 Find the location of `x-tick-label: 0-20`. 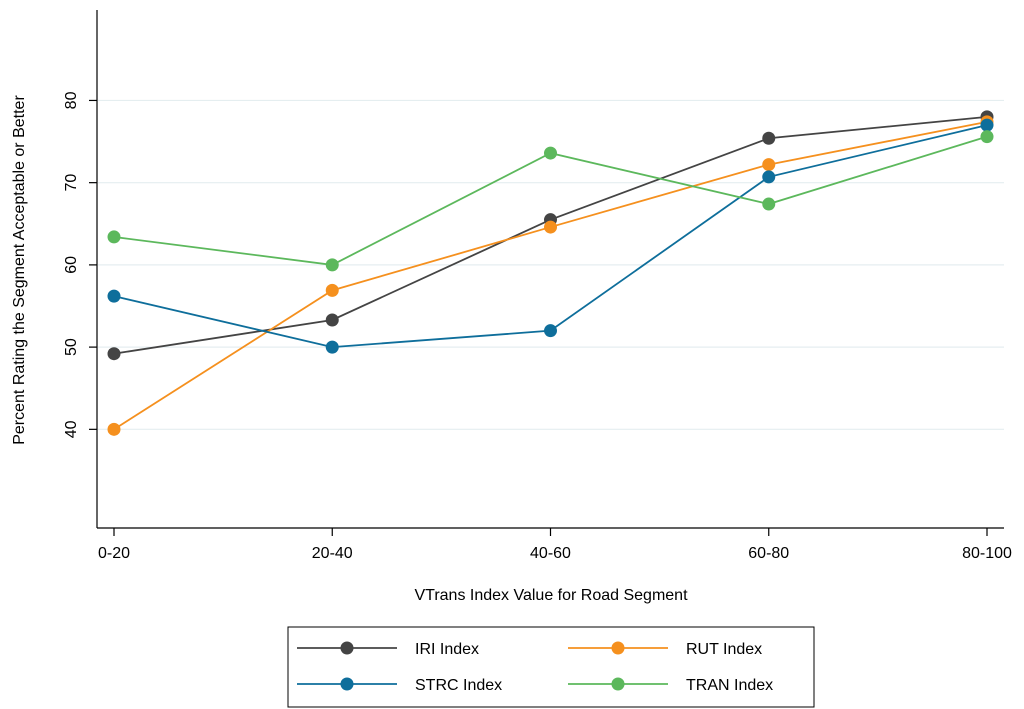

x-tick-label: 0-20 is located at coordinates (114, 553).